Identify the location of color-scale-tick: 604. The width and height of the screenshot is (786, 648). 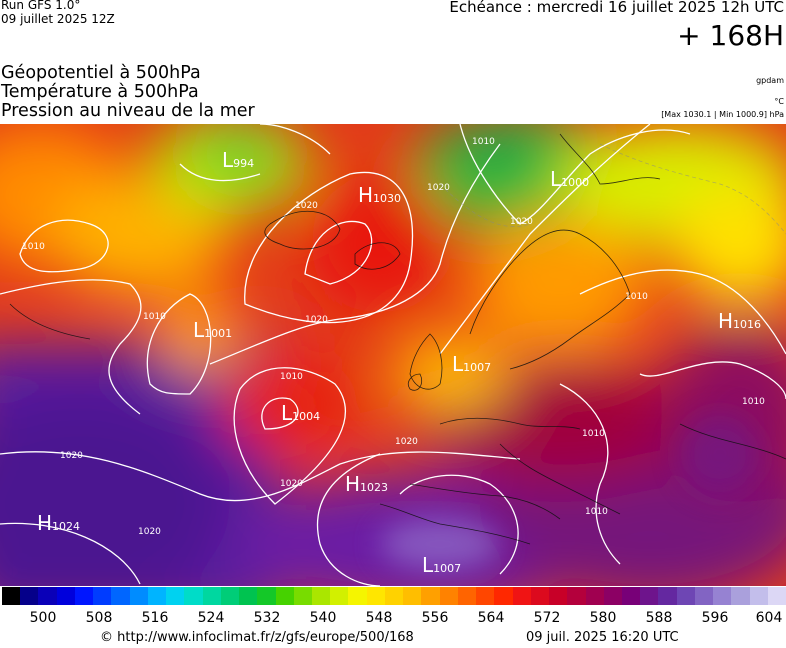
(769, 618).